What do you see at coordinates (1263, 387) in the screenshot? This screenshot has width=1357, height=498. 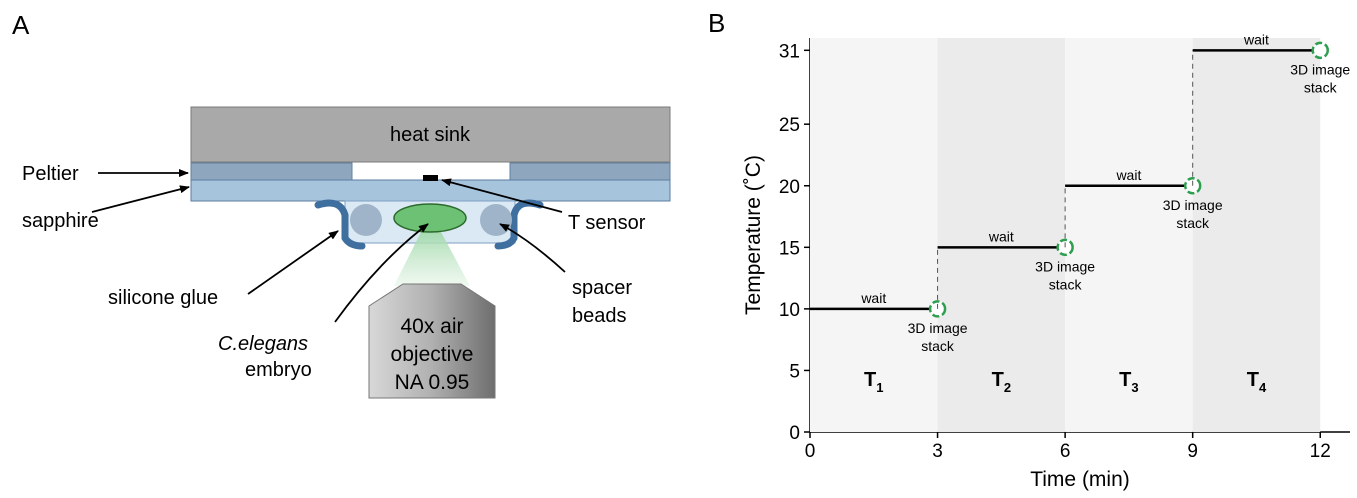 I see `phase-subscript: 4` at bounding box center [1263, 387].